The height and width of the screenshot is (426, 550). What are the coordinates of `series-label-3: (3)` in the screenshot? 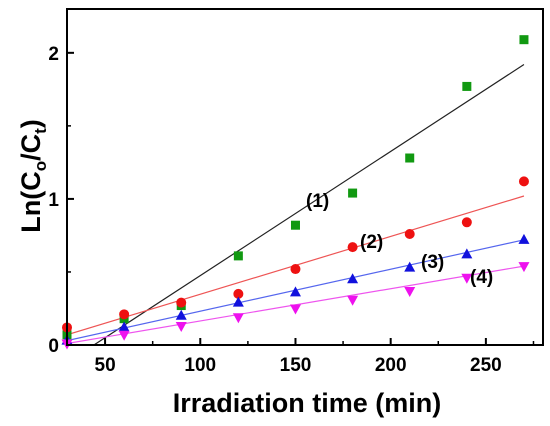 It's located at (432, 262).